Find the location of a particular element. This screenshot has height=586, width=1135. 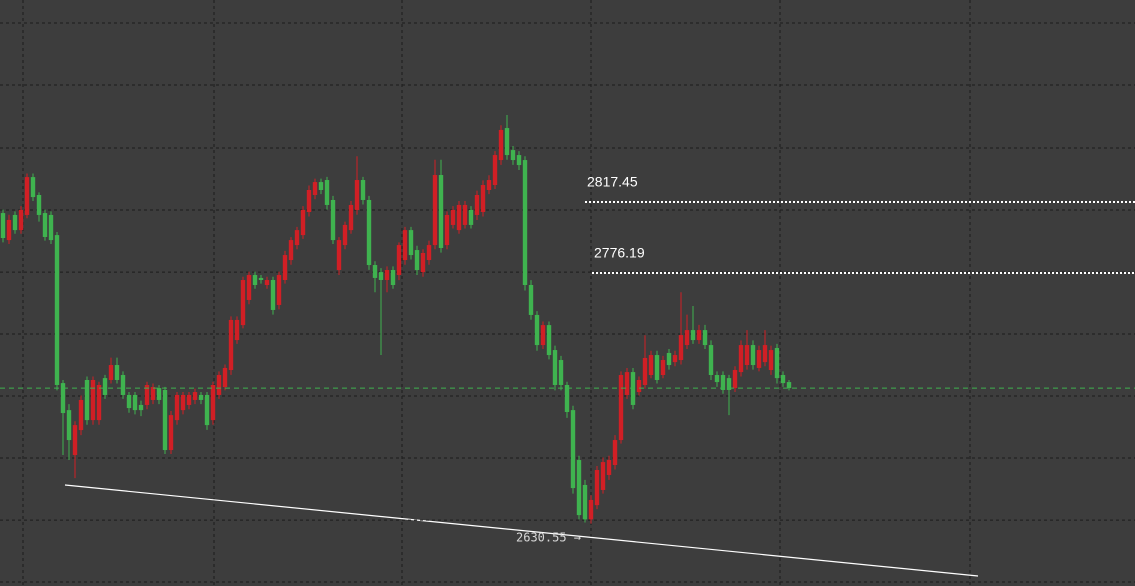

low-annotation: 2630.55 → is located at coordinates (548, 538).